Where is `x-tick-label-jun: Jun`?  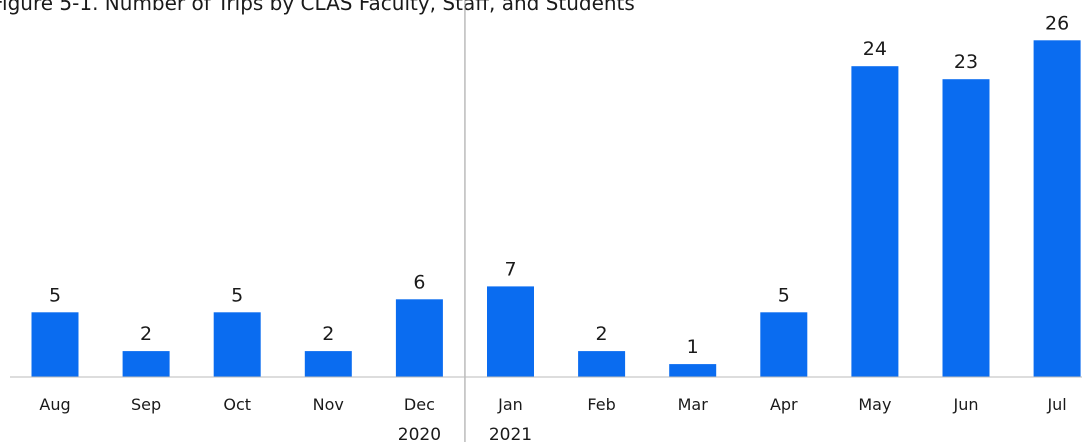 x-tick-label-jun: Jun is located at coordinates (966, 404).